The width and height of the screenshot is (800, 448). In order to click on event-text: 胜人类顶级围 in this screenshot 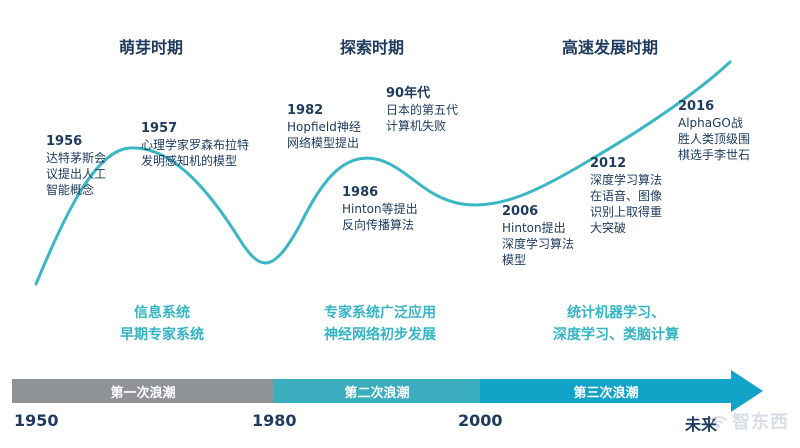, I will do `click(714, 139)`.